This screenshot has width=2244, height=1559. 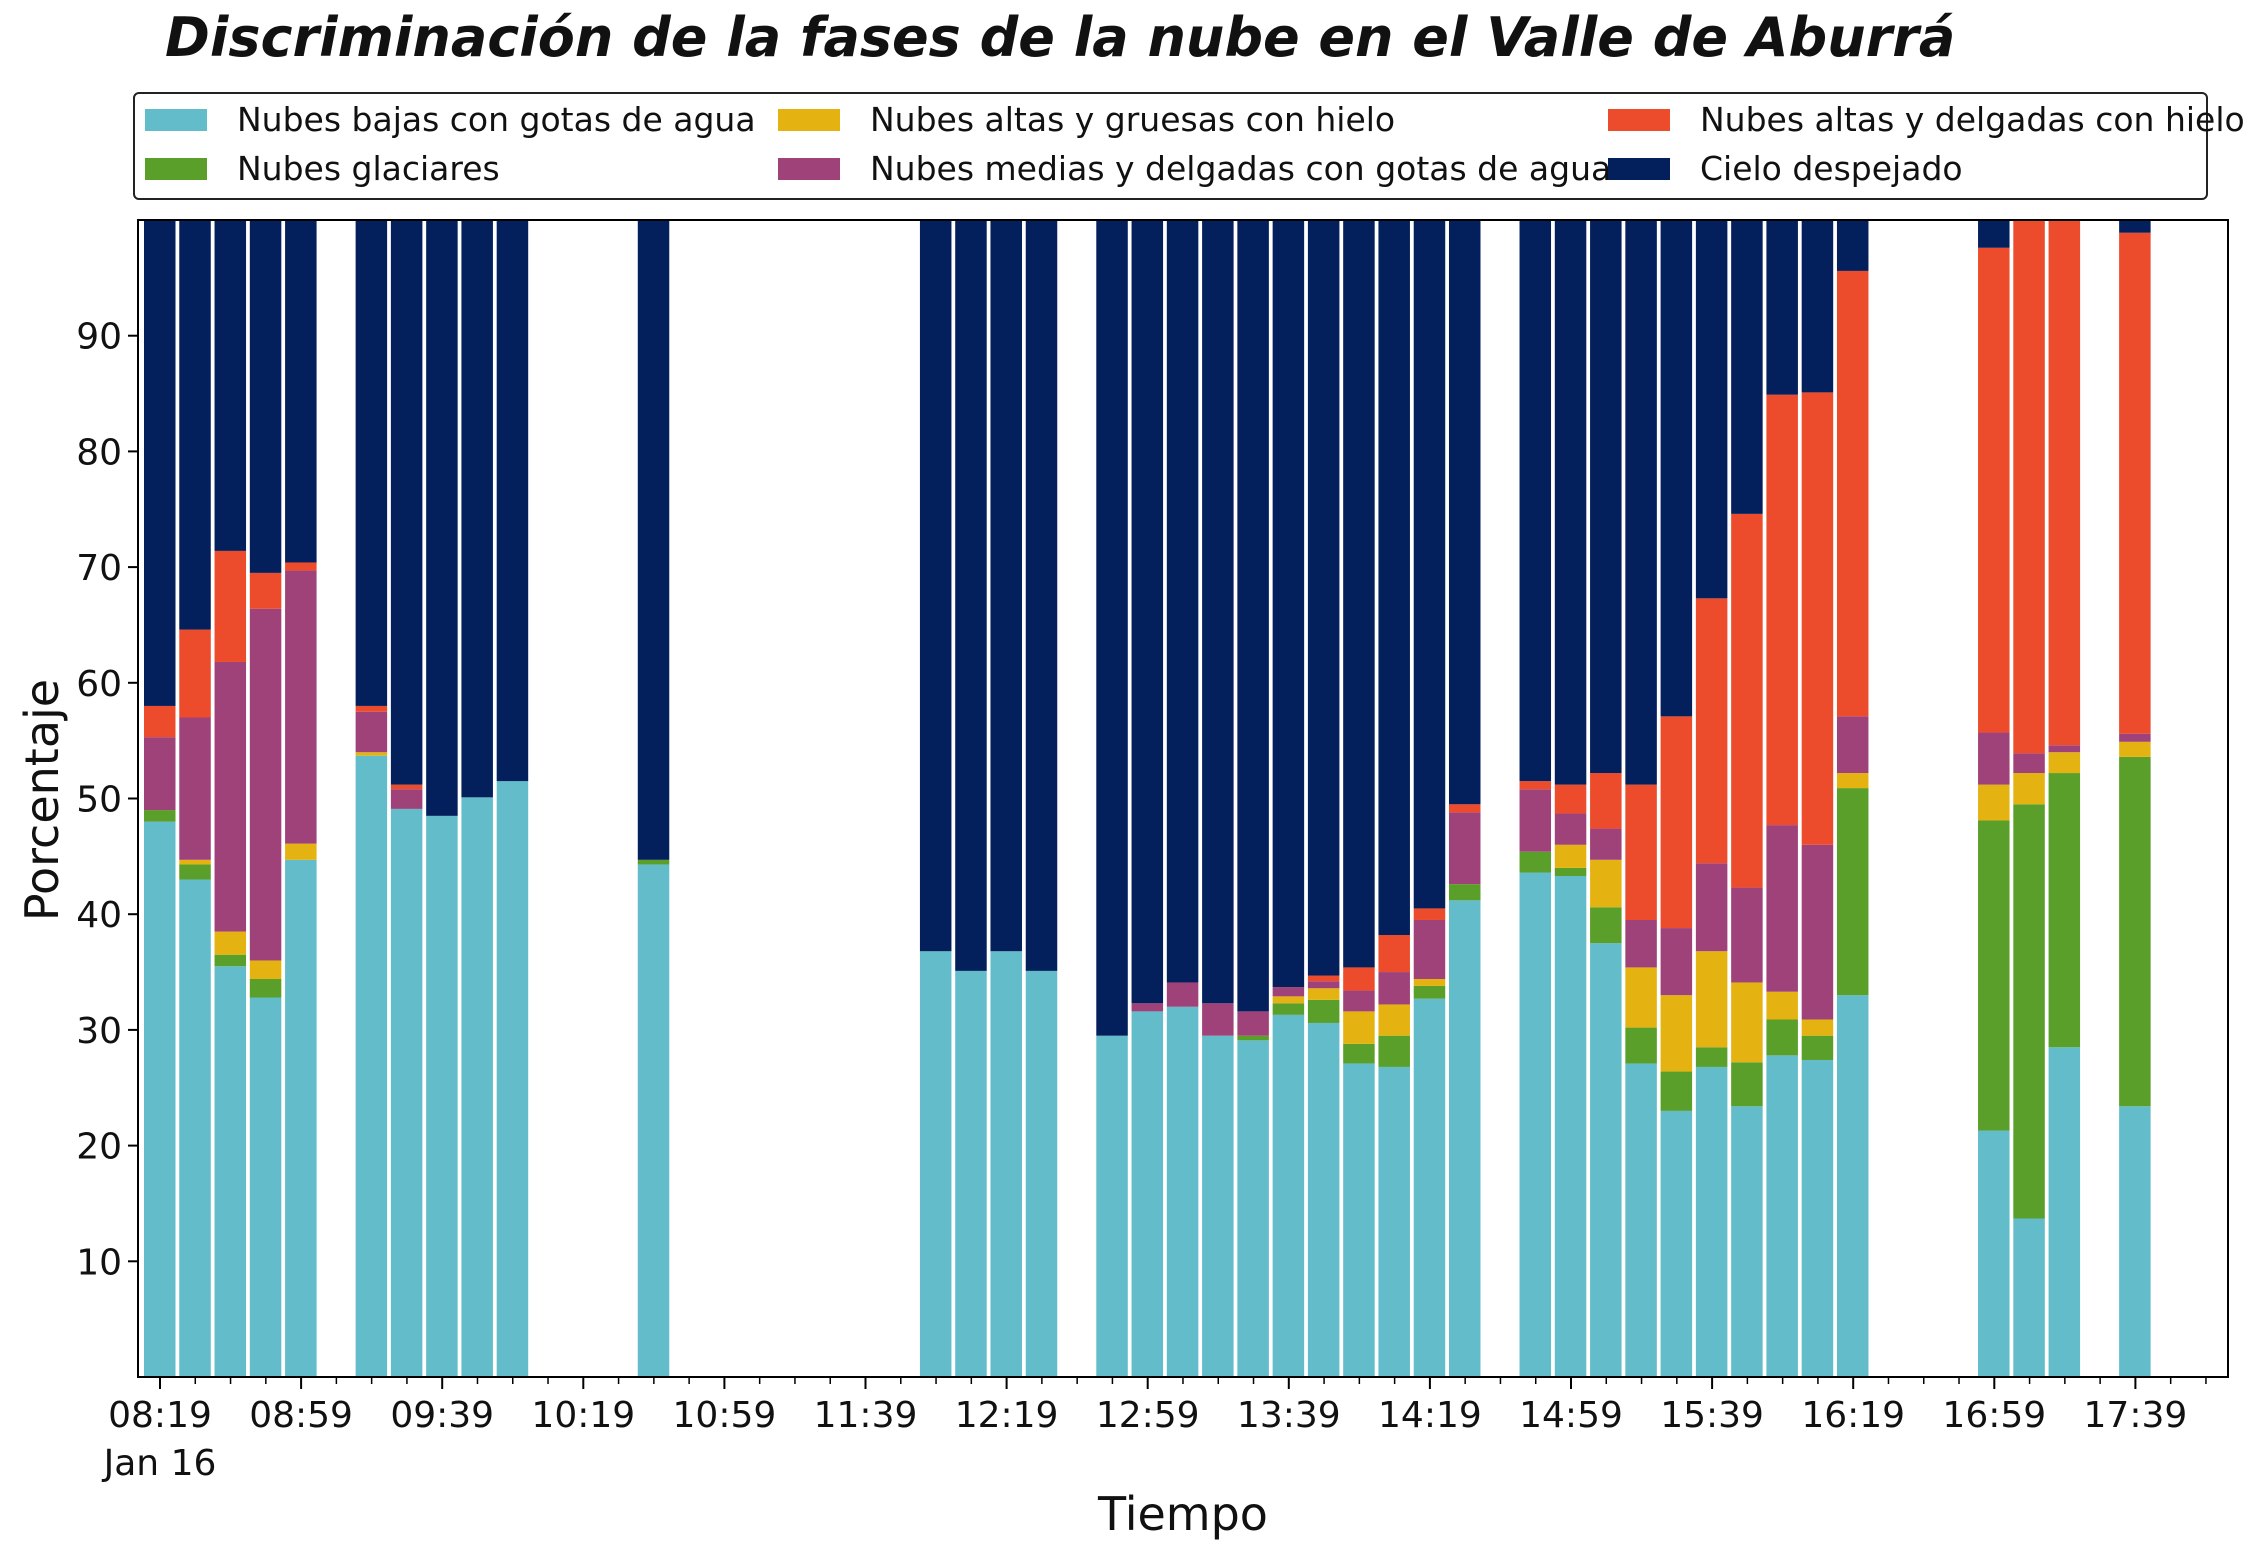 I want to click on bar-09:29, so click(x=653, y=798).